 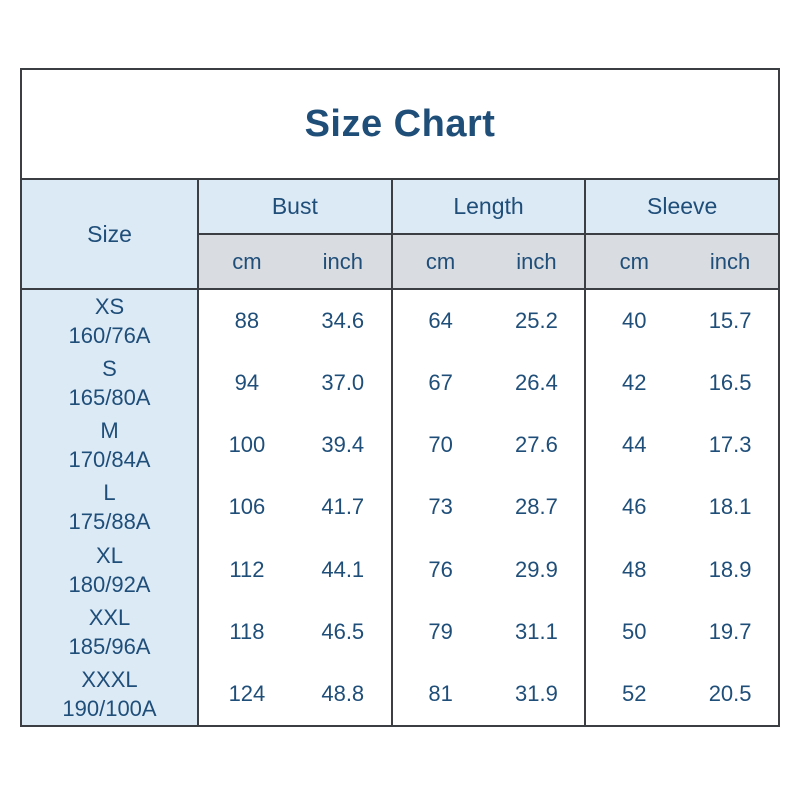 I want to click on unit-header-bust: cm inch, so click(x=295, y=261).